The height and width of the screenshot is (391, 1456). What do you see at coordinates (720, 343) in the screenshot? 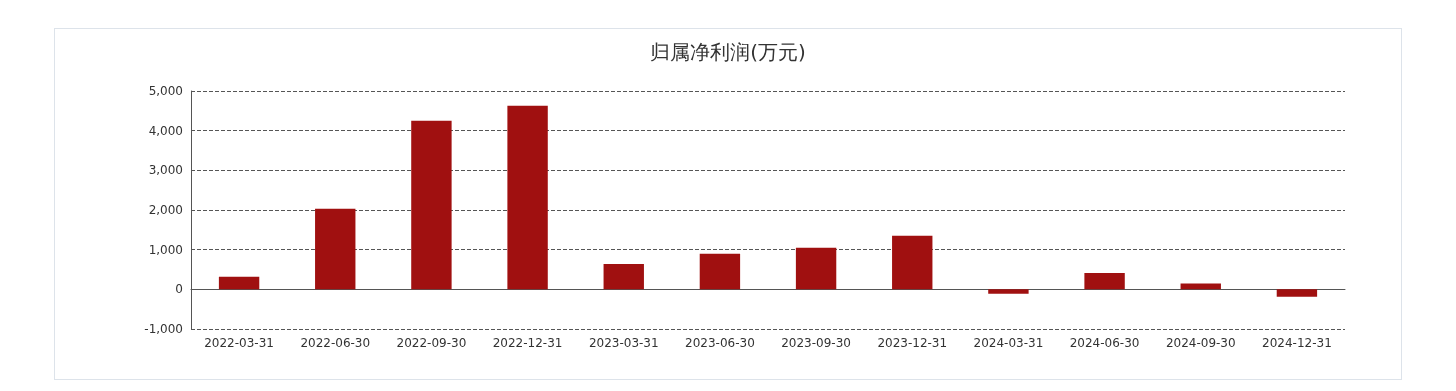
I see `x-tick-label: 2023-06-30` at bounding box center [720, 343].